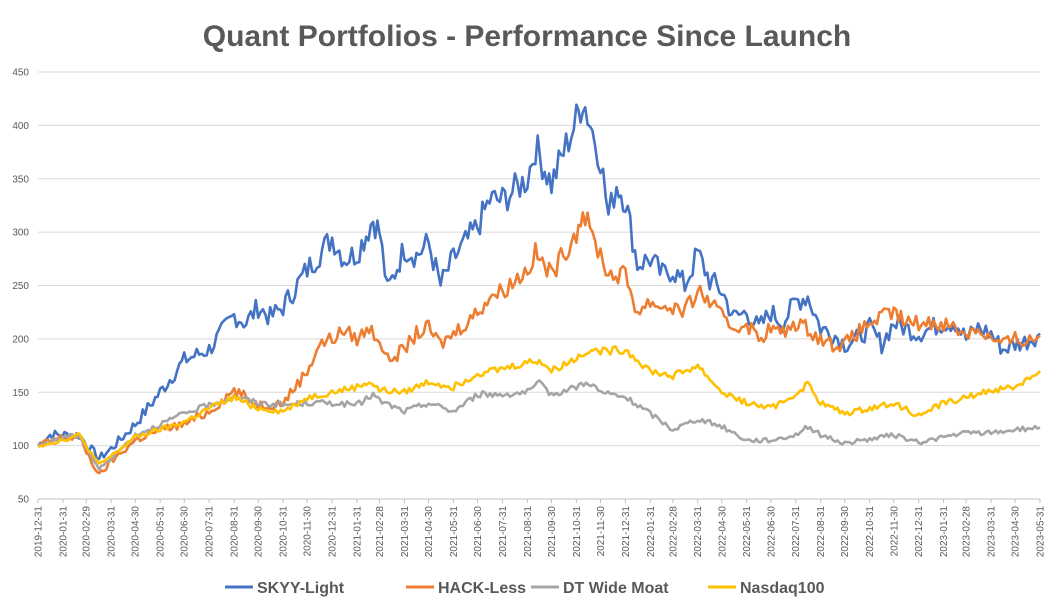  I want to click on y-tick-label: 150, so click(20, 393).